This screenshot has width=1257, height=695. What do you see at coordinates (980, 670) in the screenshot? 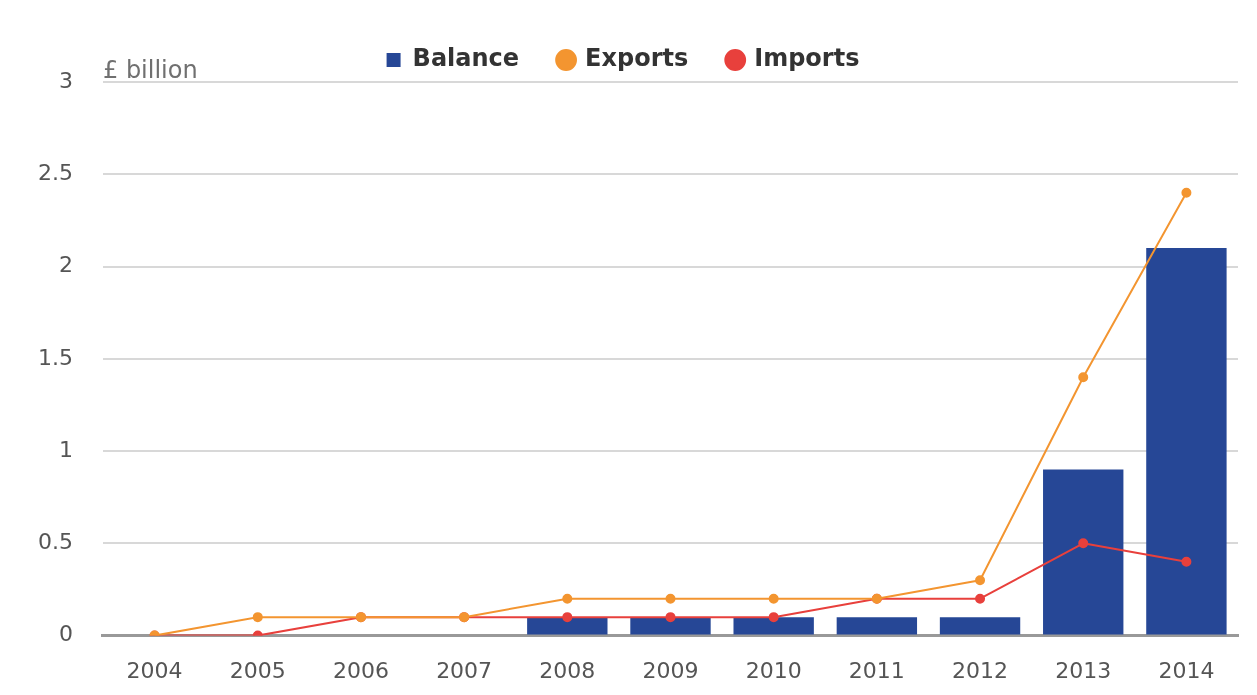
I see `x-tick-label: 2012` at bounding box center [980, 670].